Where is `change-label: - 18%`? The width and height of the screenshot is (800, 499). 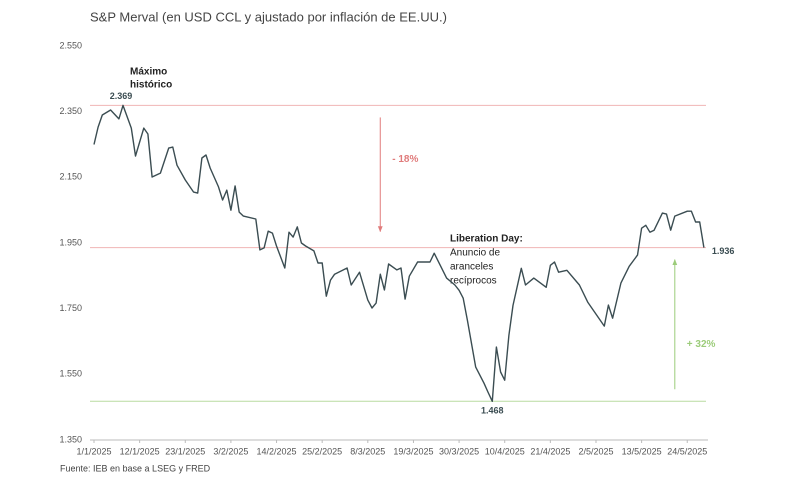 change-label: - 18% is located at coordinates (405, 159).